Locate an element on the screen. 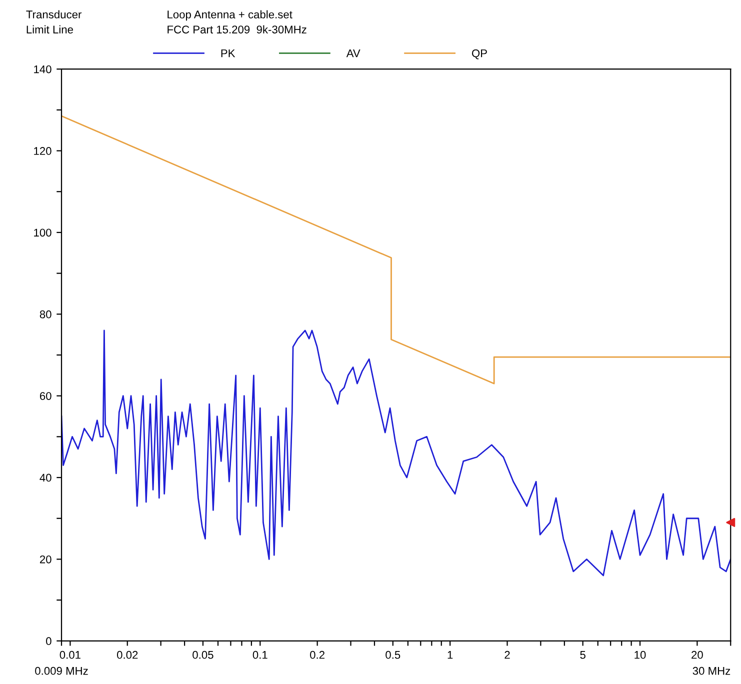  legend-label: QP is located at coordinates (479, 54).